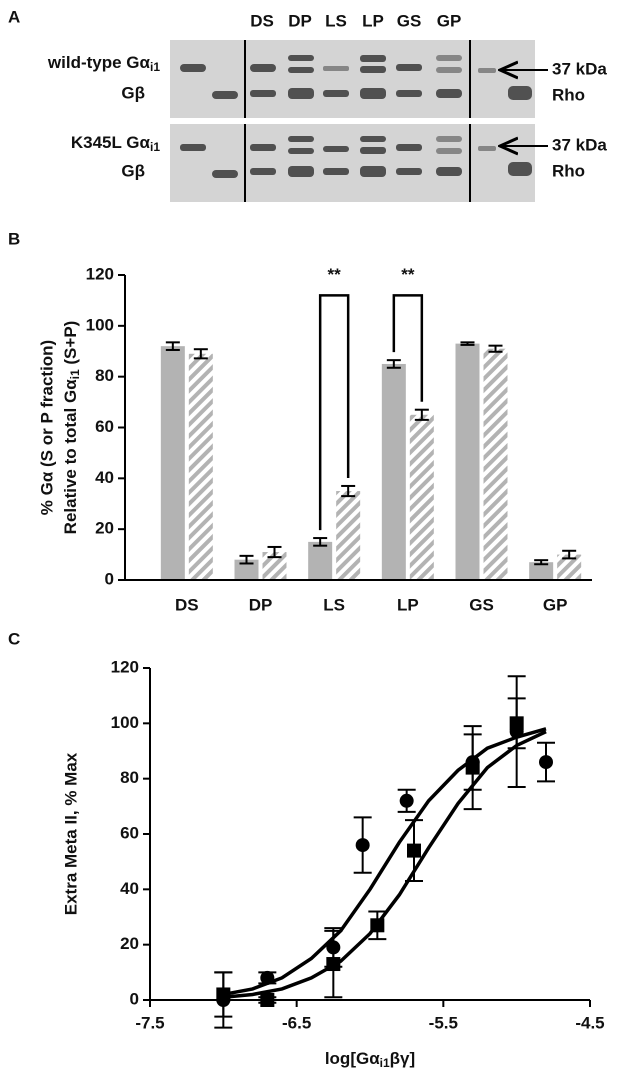 This screenshot has width=633, height=1081. Describe the element at coordinates (70, 457) in the screenshot. I see `text-part: Relative to total Gα` at that location.